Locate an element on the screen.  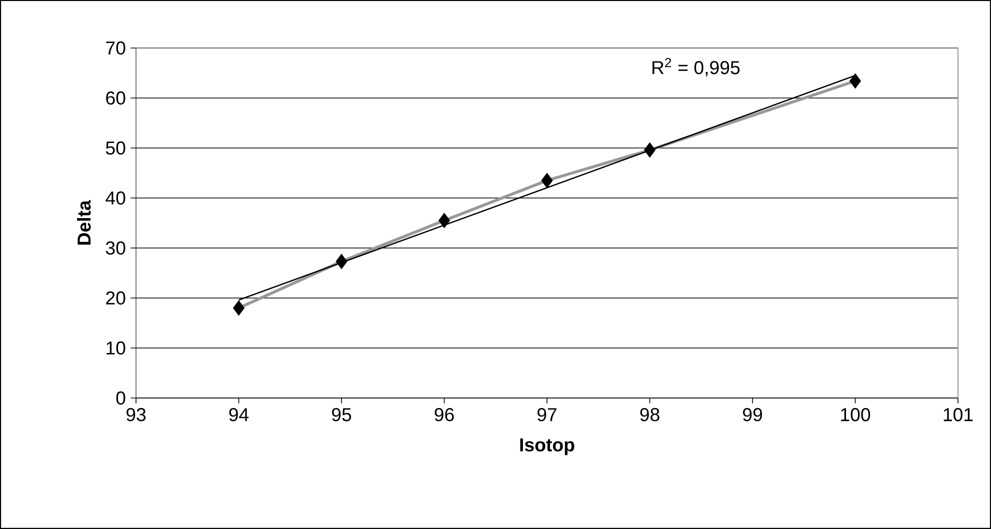
y-tick-label: 50 is located at coordinates (116, 148).